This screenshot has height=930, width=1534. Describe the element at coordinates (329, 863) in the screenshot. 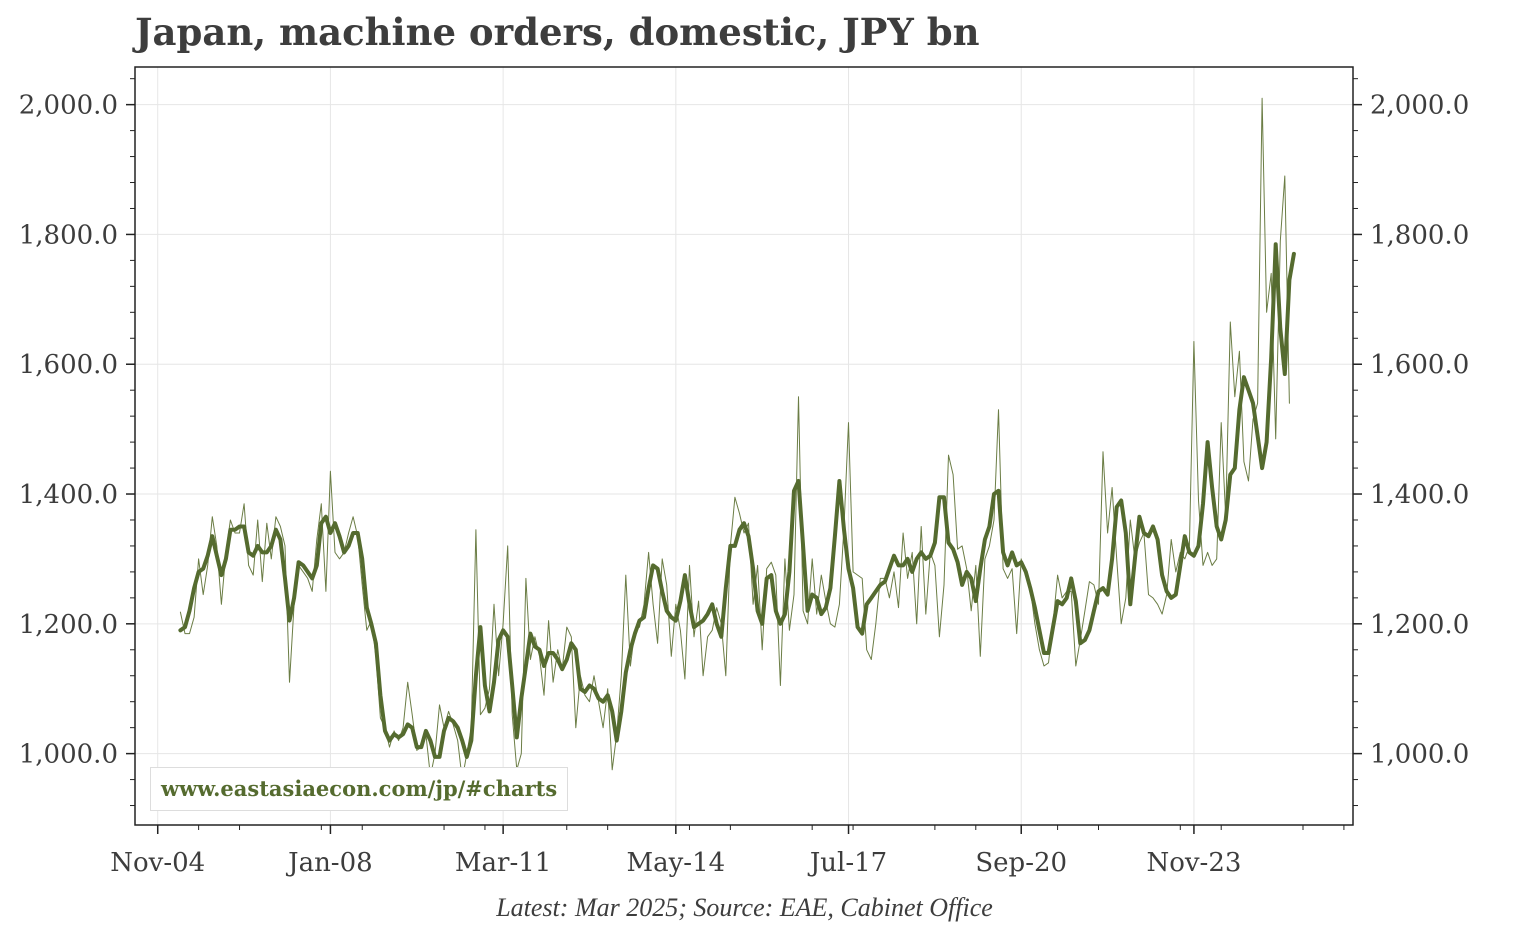

I see `x-tick-label: Jan-08` at that location.